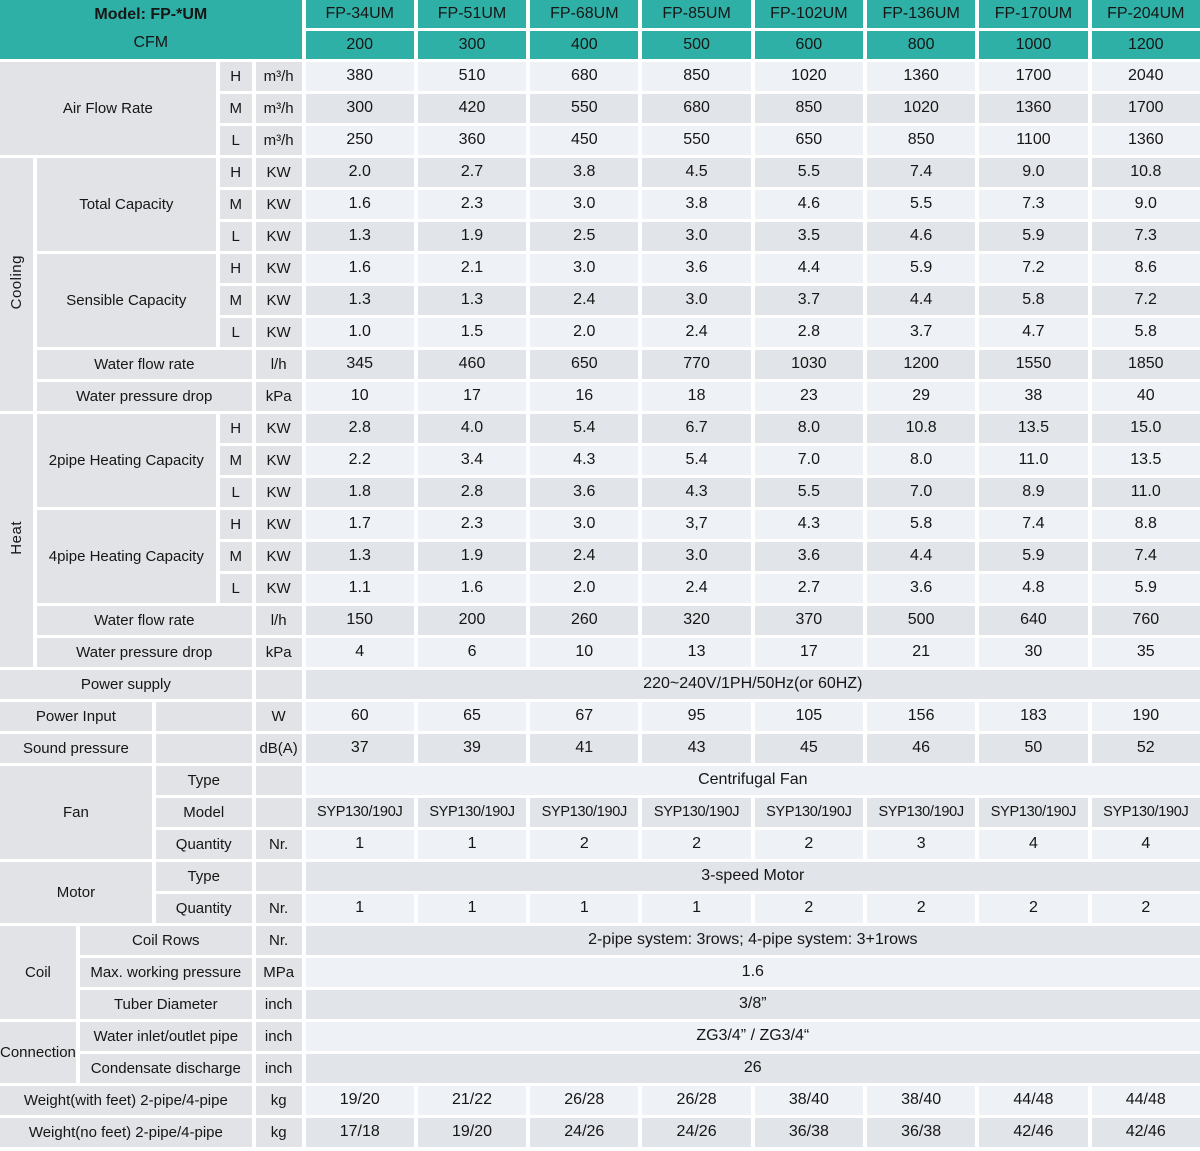  What do you see at coordinates (359, 524) in the screenshot?
I see `value-cell: 1.7` at bounding box center [359, 524].